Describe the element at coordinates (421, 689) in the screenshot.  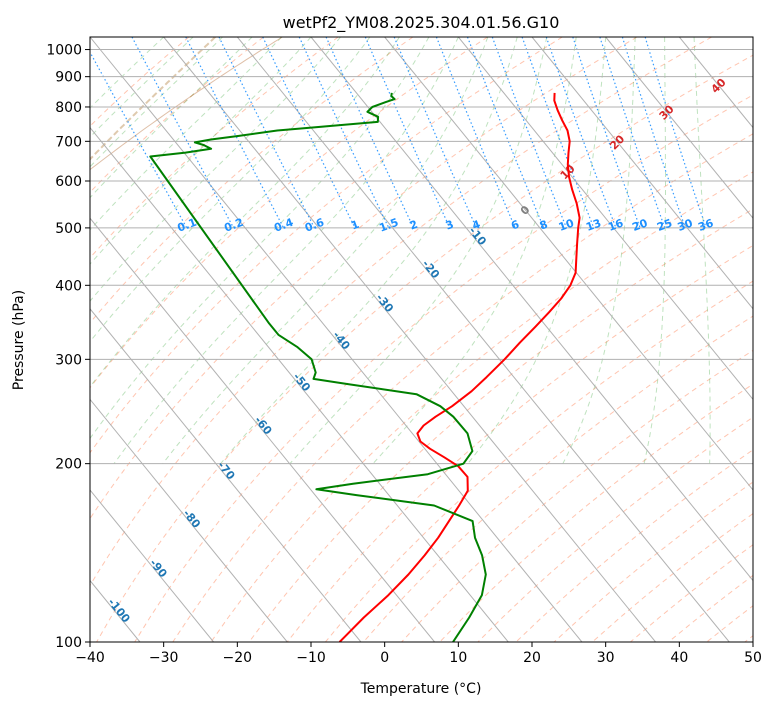
I see `x-axis-title: Temperature (°C)` at that location.